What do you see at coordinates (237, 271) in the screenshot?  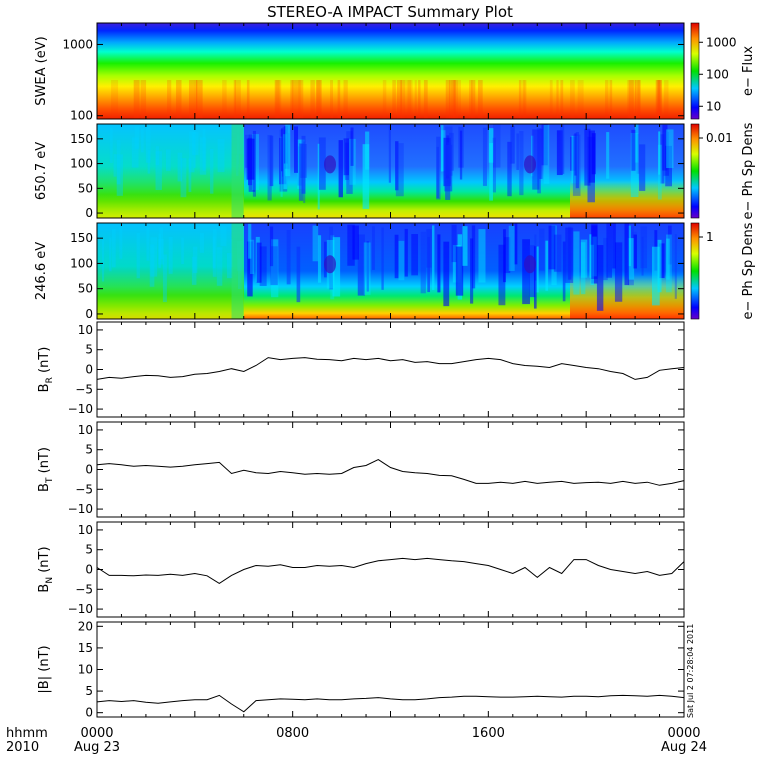 I see `pad246-transition-band` at bounding box center [237, 271].